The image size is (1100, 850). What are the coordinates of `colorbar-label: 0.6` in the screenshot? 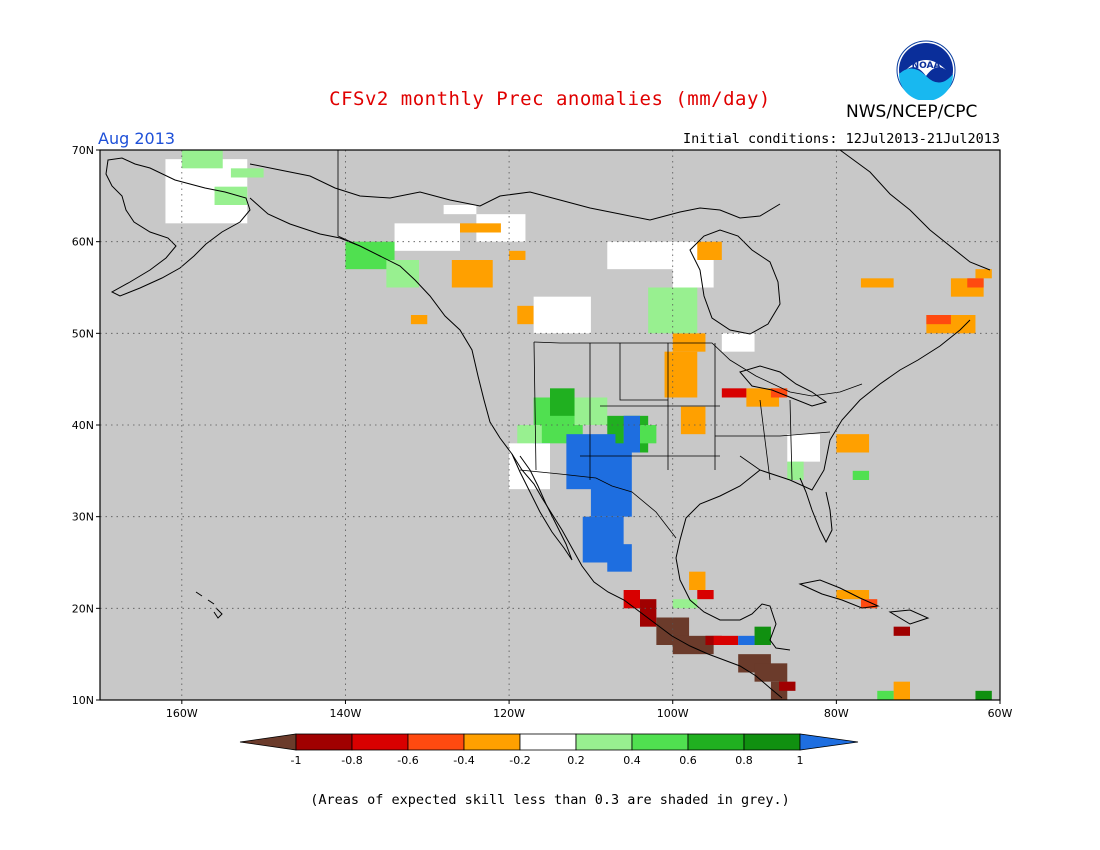 It's located at (688, 760).